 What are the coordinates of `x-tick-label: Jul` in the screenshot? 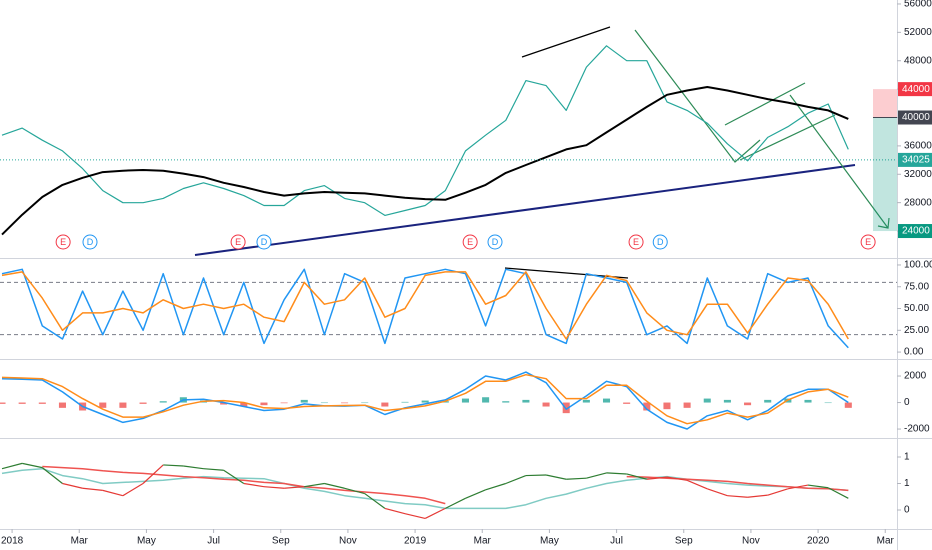 It's located at (213, 541).